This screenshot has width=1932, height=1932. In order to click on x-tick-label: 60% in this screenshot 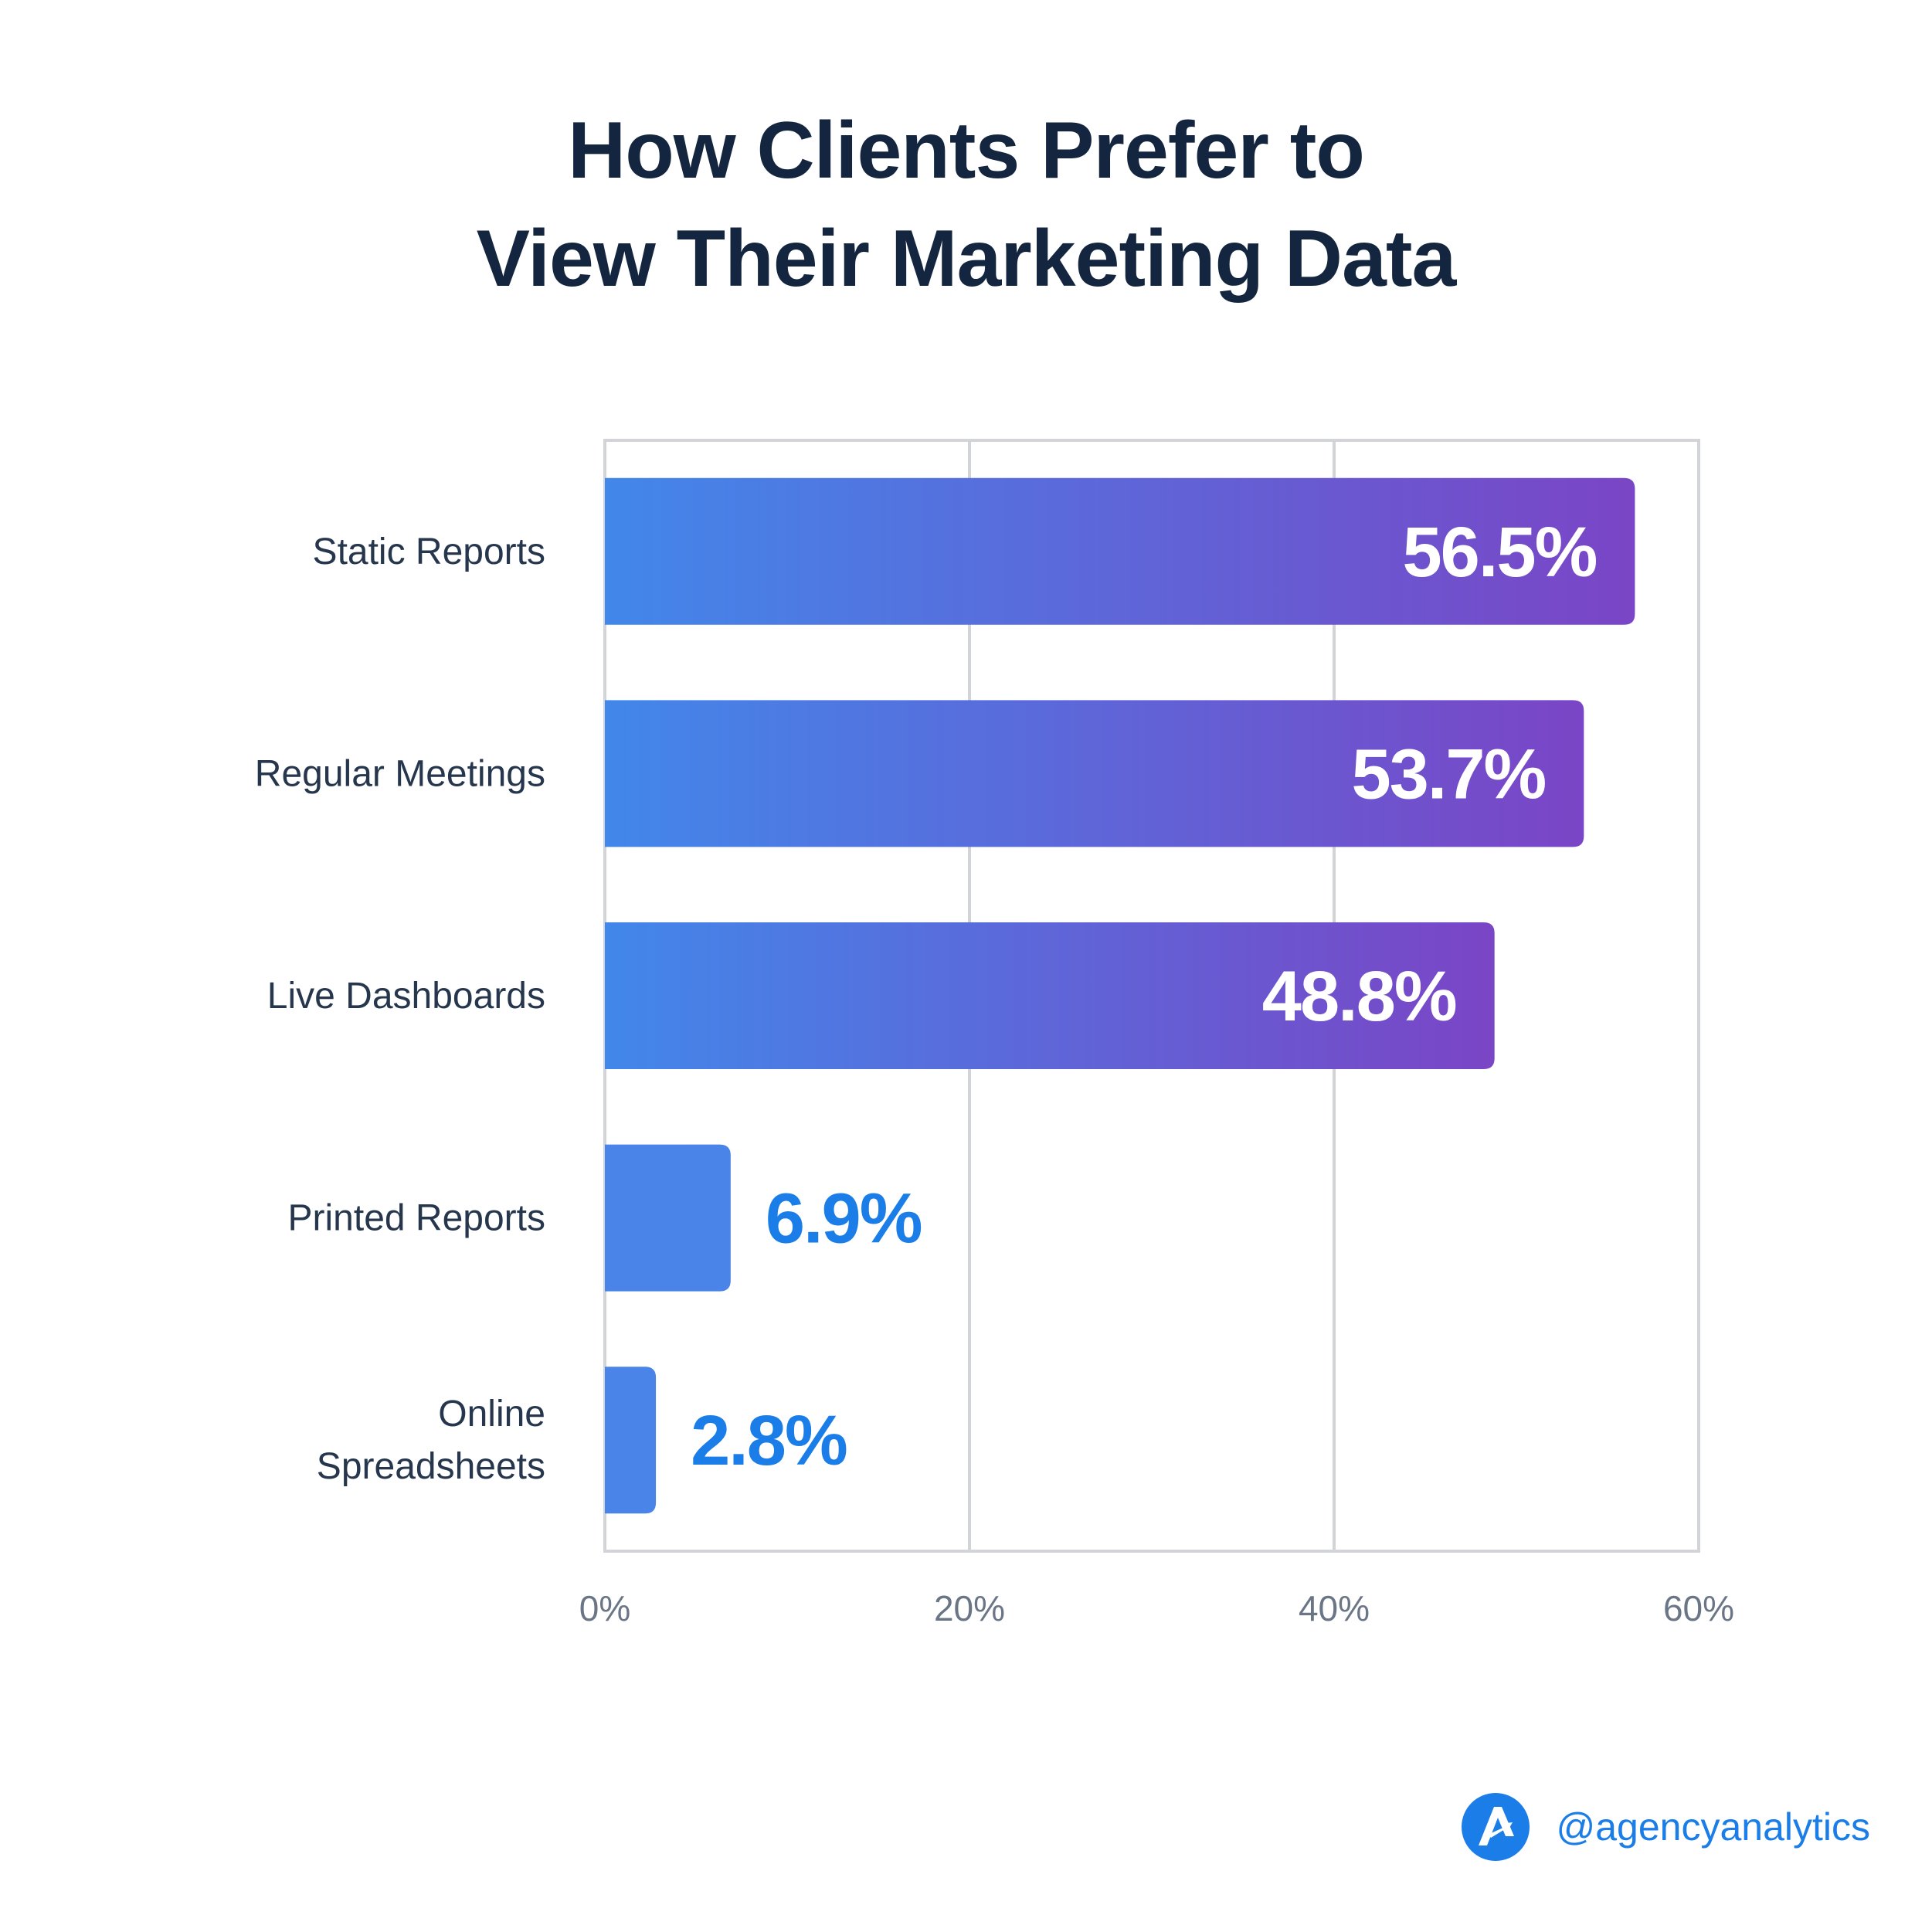, I will do `click(1698, 1608)`.